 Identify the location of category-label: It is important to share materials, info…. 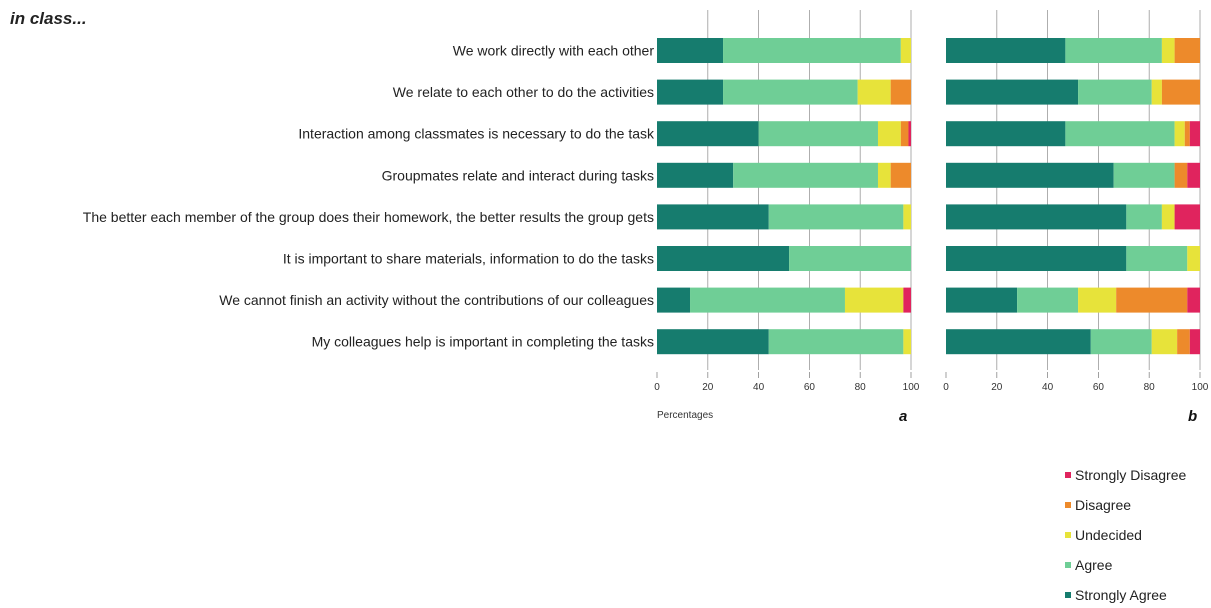
(468, 259).